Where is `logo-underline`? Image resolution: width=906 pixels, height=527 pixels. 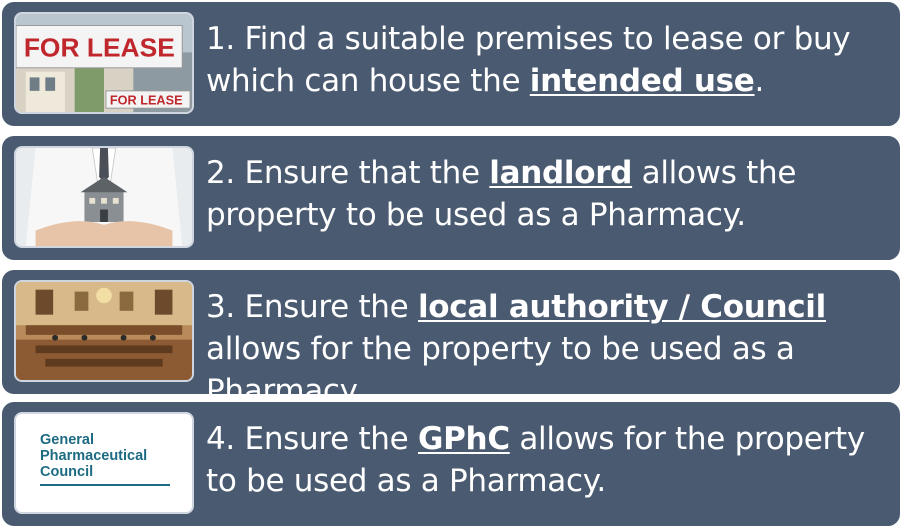
logo-underline is located at coordinates (105, 485).